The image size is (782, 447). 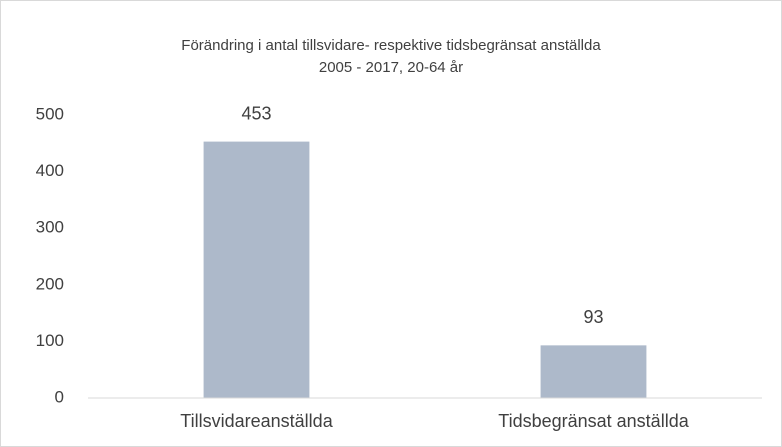 I want to click on x-tick-label: Tidsbegränsat anställda, so click(x=593, y=421).